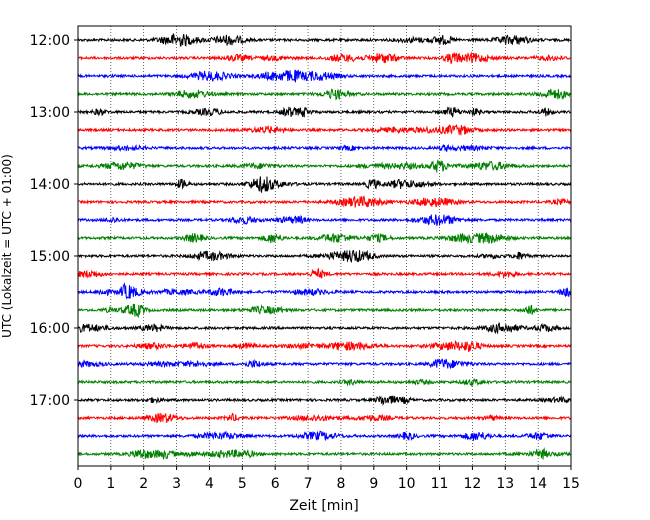  Describe the element at coordinates (50, 41) in the screenshot. I see `y-tick-label: 12:00` at that location.